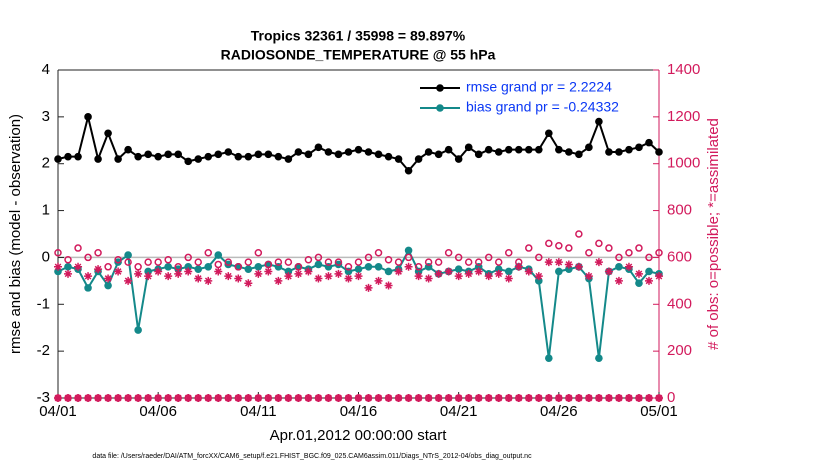  What do you see at coordinates (58, 411) in the screenshot?
I see `x-tick-label: 04/01` at bounding box center [58, 411].